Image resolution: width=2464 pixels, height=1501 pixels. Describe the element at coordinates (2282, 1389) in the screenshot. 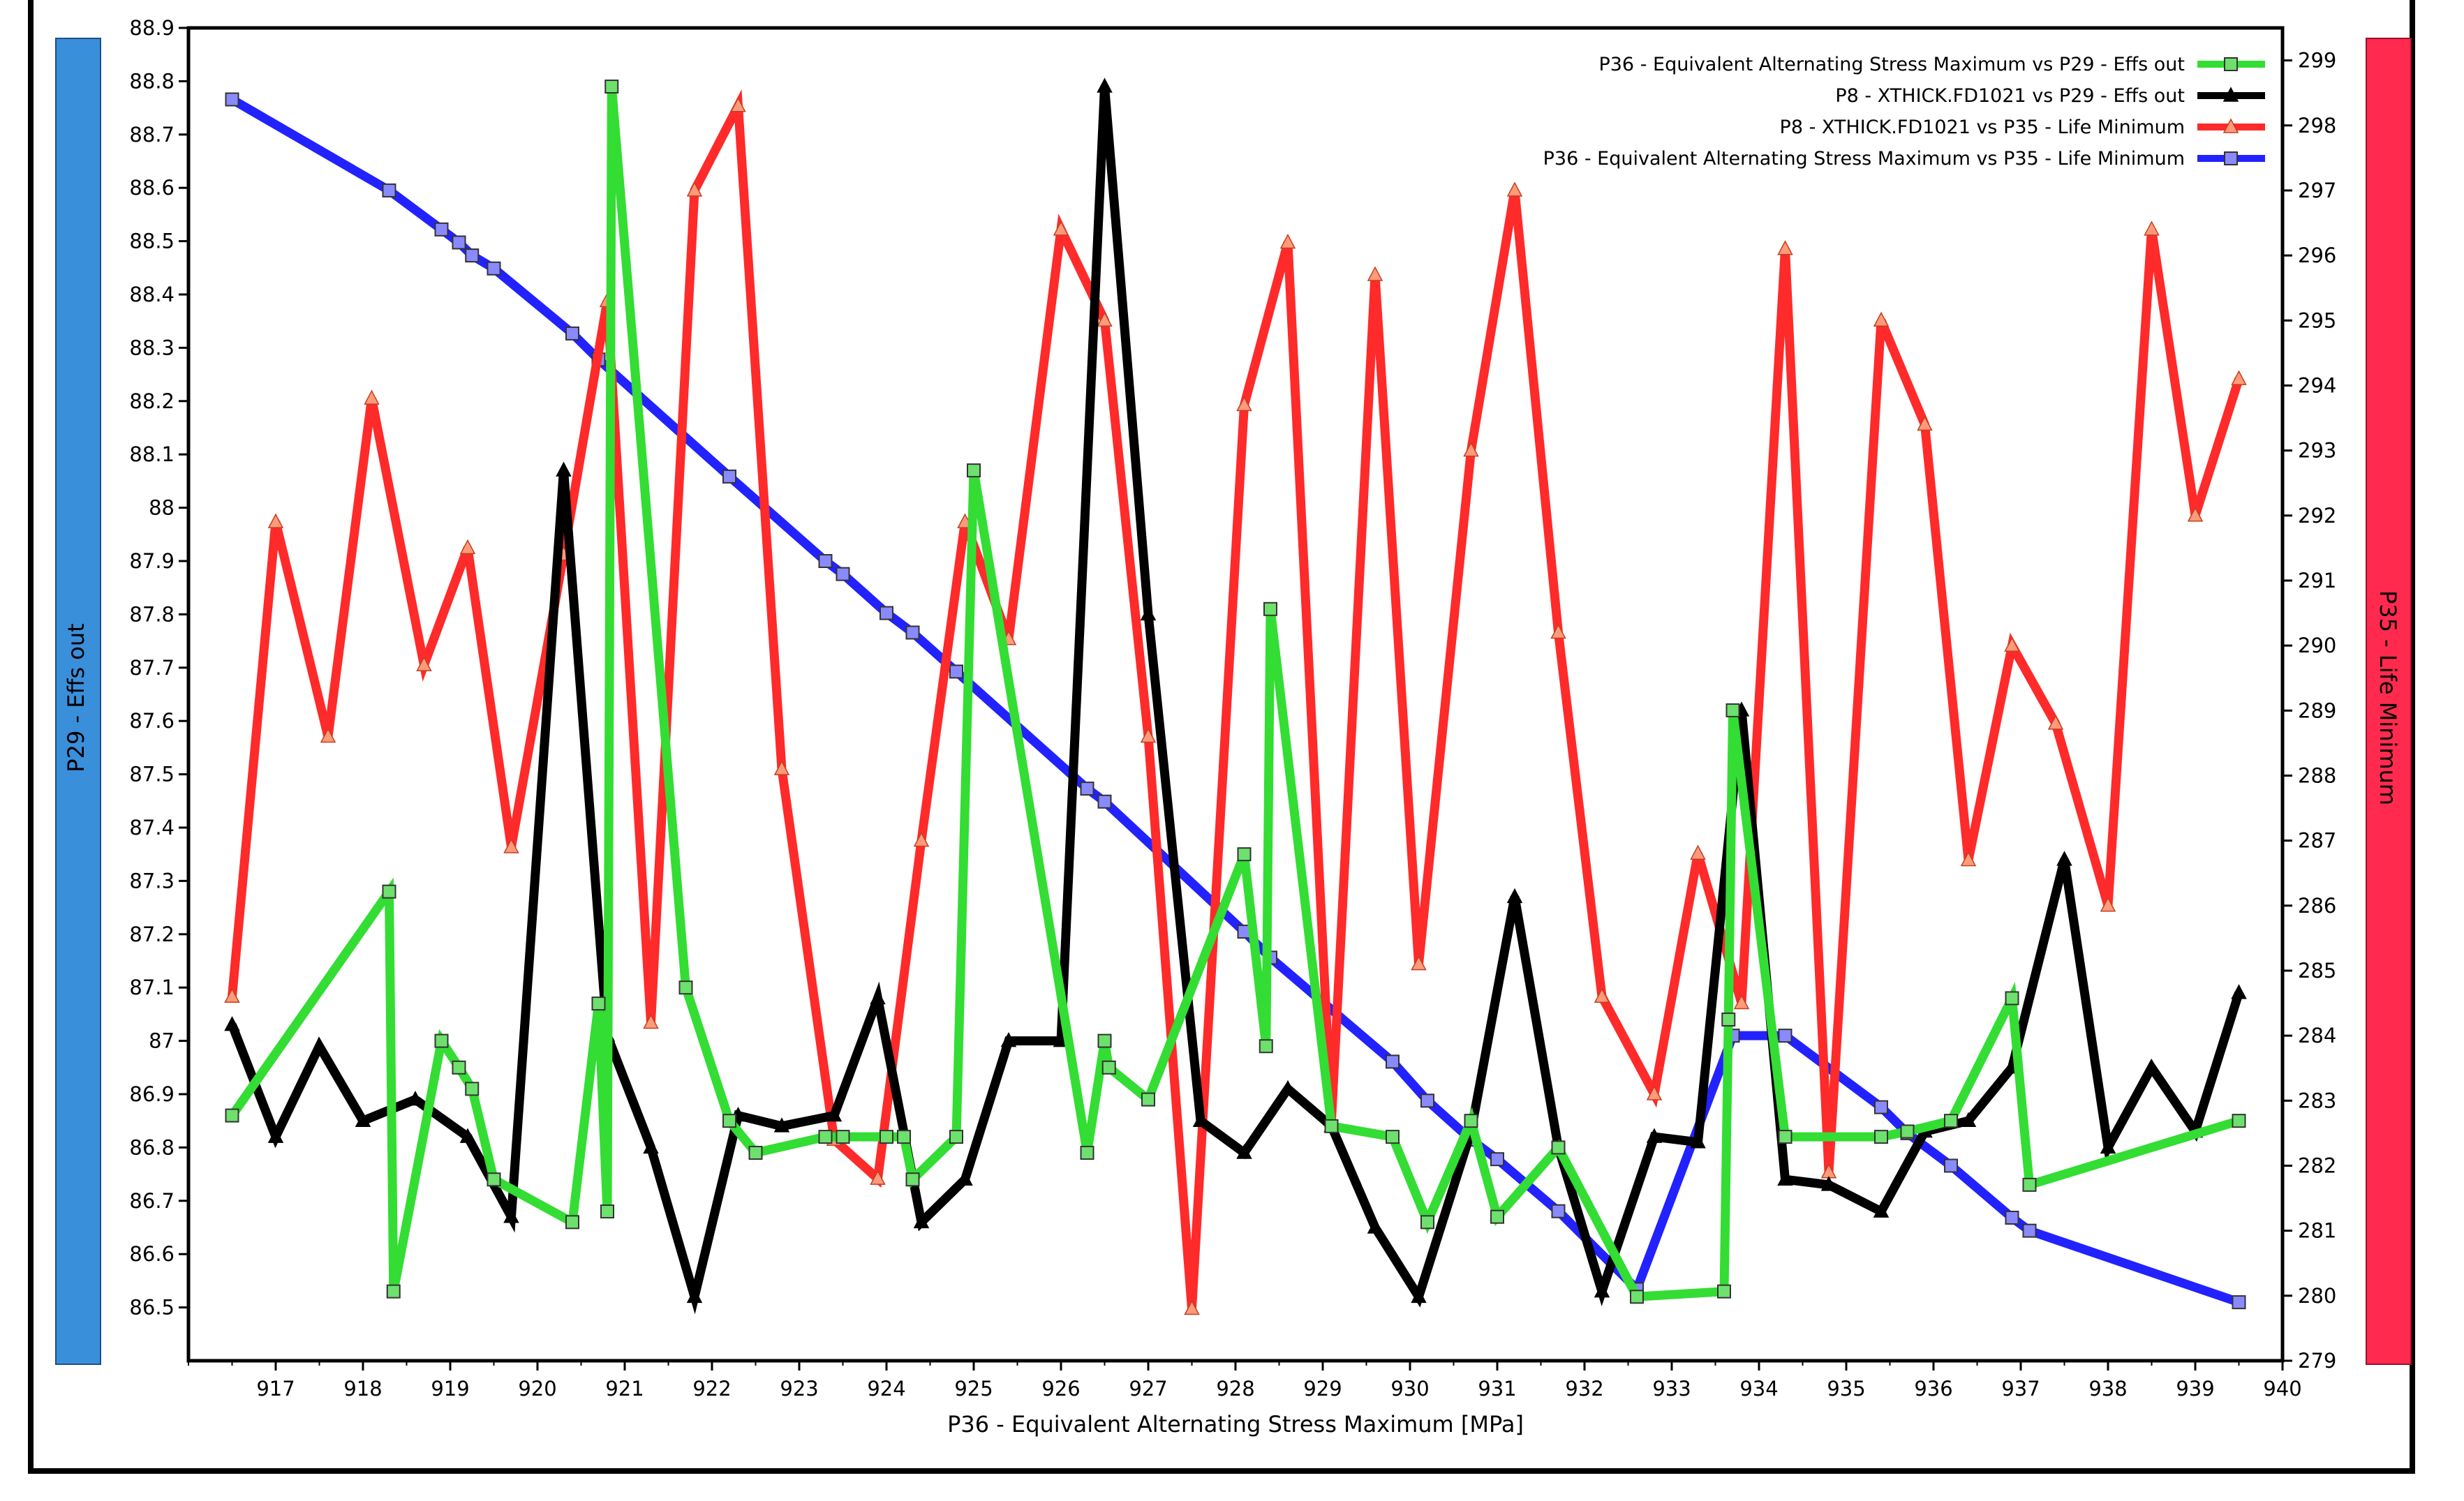

I see `x-tick-label: 940` at that location.